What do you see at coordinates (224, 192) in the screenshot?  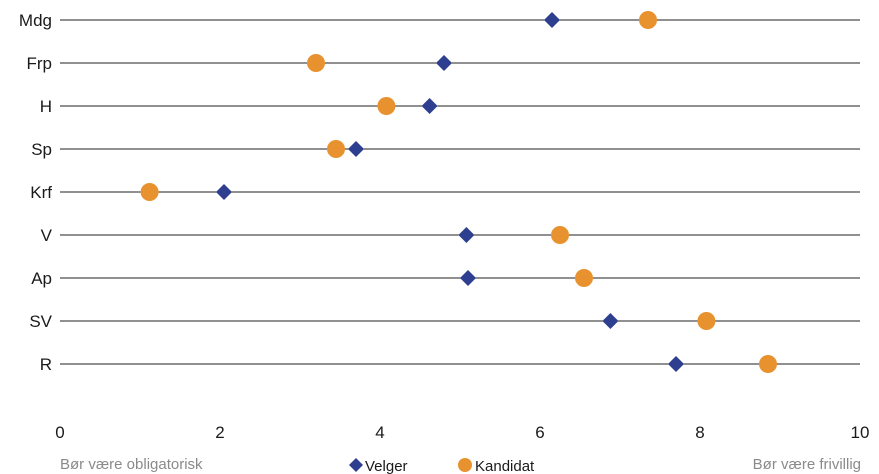 I see `marker-velger-krf` at bounding box center [224, 192].